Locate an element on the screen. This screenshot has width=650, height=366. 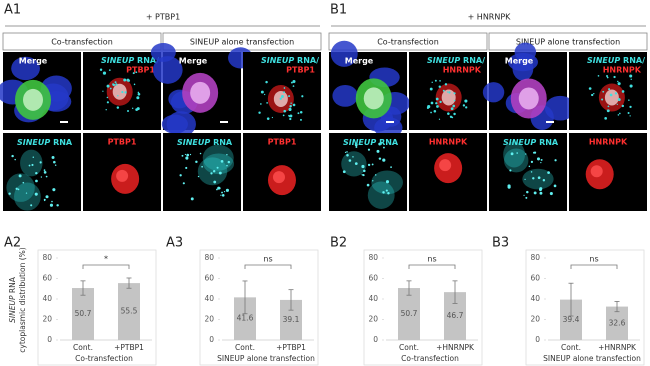
significance-bracket is located at coordinates (594, 266).